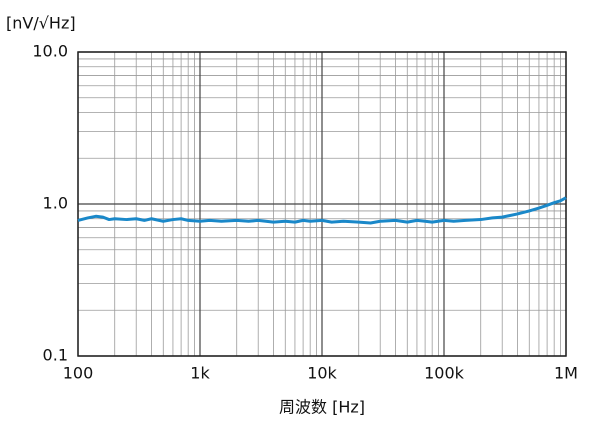  What do you see at coordinates (444, 373) in the screenshot?
I see `x-tick-label: 100k` at bounding box center [444, 373].